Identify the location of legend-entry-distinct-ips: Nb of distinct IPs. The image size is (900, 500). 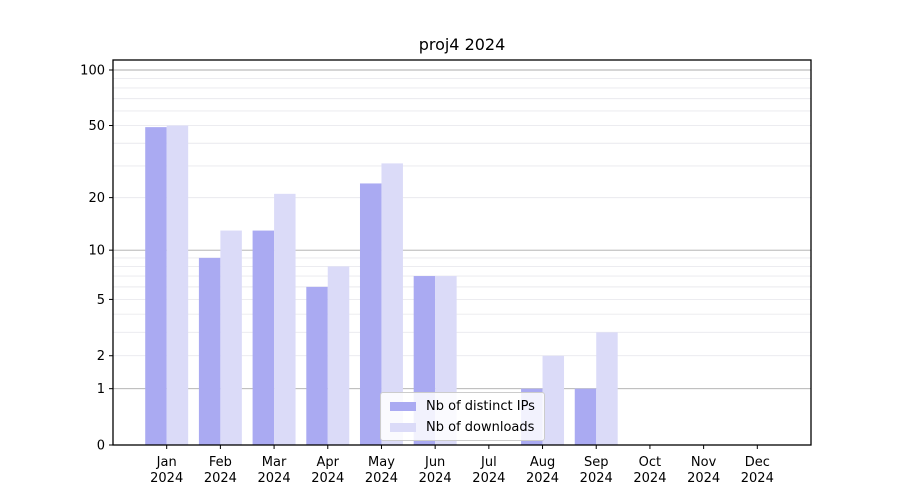
(462, 406).